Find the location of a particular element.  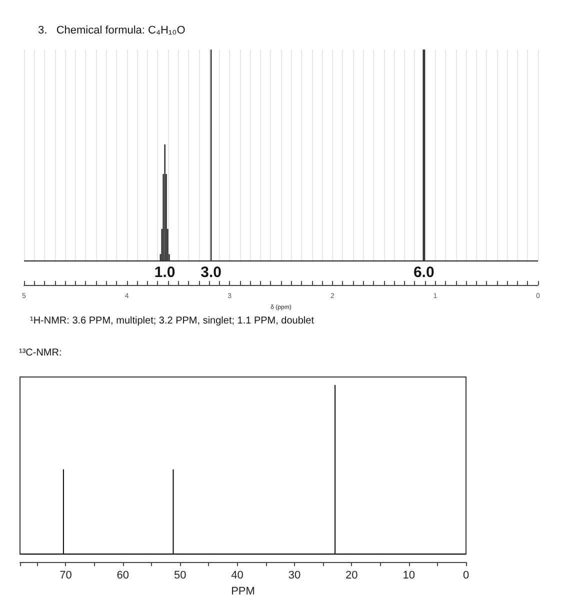

annotation: 1.0 is located at coordinates (165, 272).